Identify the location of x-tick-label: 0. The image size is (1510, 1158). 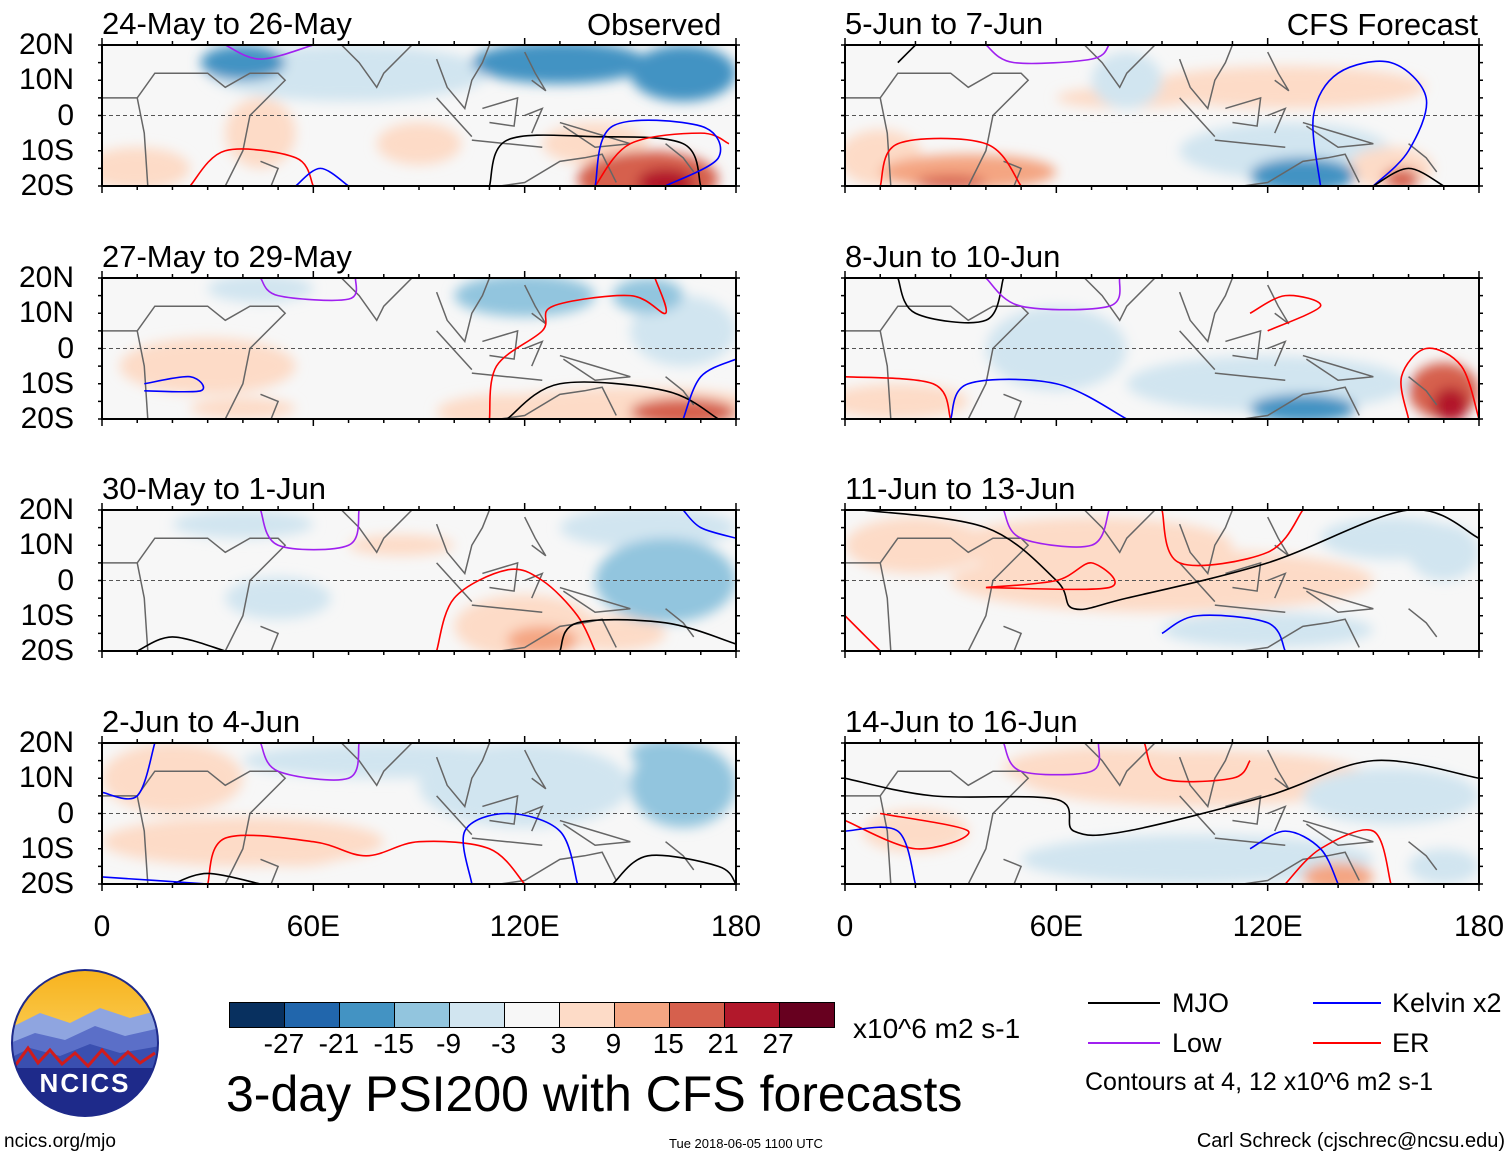
(845, 926).